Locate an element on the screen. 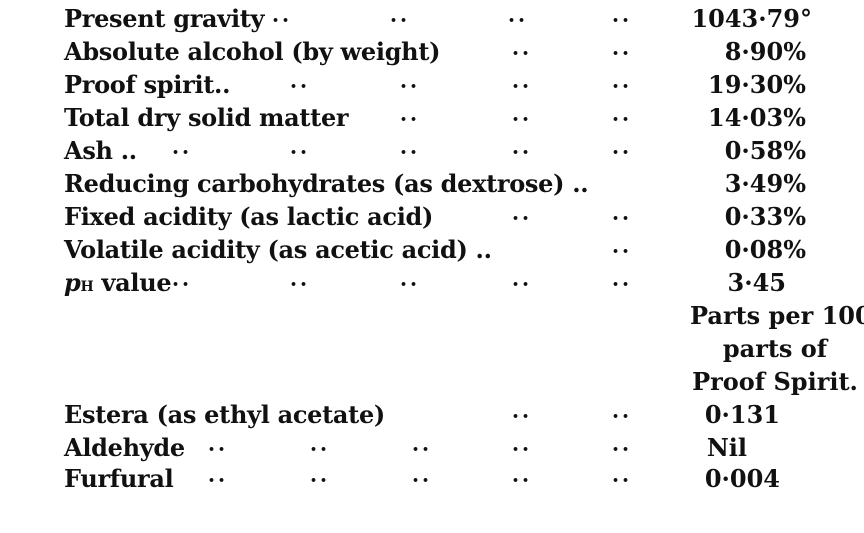 This screenshot has height=533, width=864. row-value: 0·131 is located at coordinates (742, 414).